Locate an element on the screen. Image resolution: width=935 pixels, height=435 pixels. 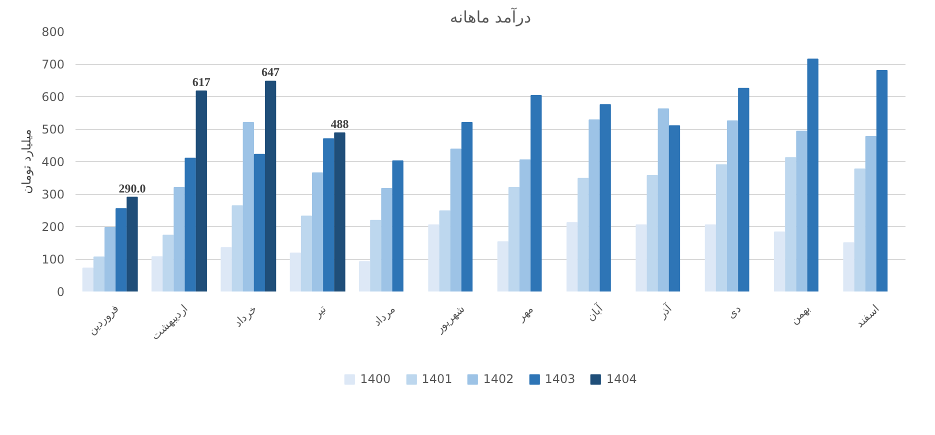
legend-label: 1401 is located at coordinates (437, 379).